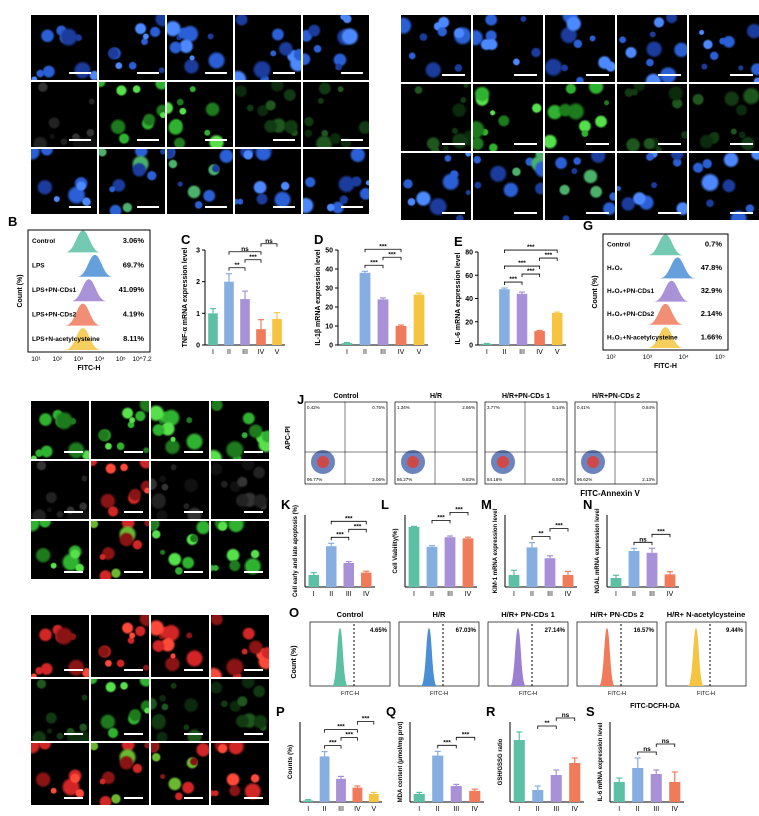 This screenshot has width=759, height=816. I want to click on y-axis-label: GSH/GSSG ratio, so click(501, 761).